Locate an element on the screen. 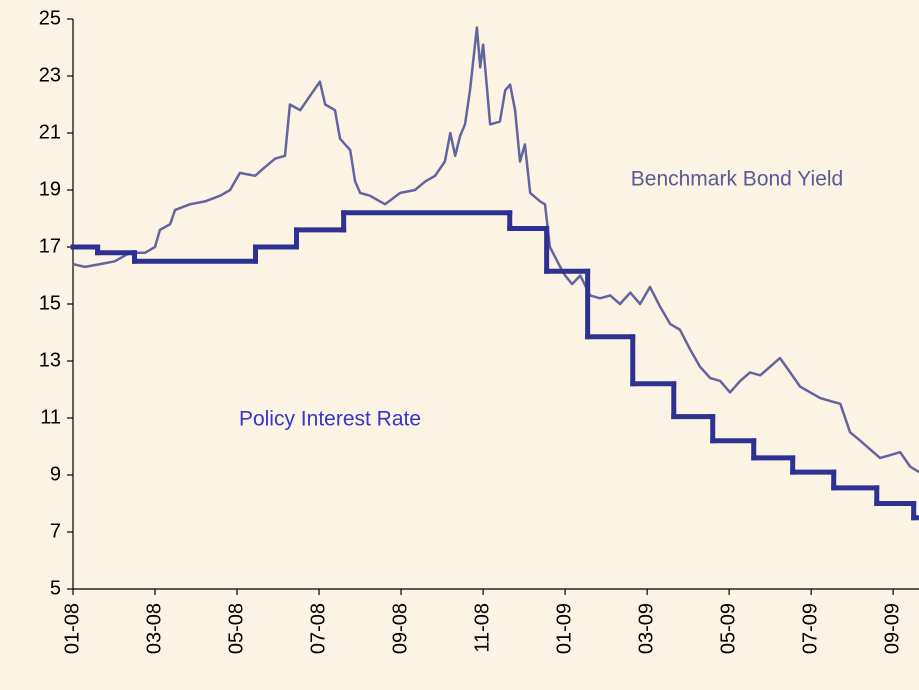  x-tick-label: 07-08 is located at coordinates (318, 628).